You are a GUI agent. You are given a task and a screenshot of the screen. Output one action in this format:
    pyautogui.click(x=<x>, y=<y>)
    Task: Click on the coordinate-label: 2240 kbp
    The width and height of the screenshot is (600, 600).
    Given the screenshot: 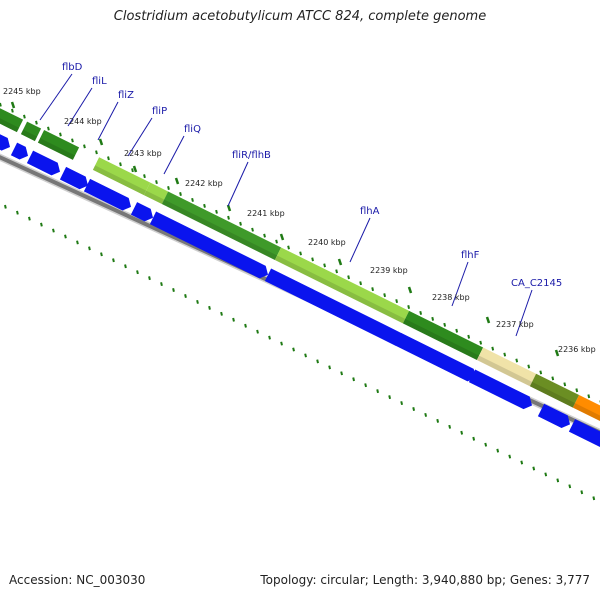 What is the action you would take?
    pyautogui.click(x=327, y=242)
    